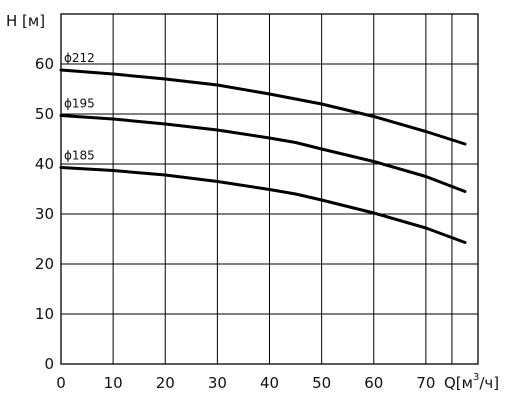 The height and width of the screenshot is (407, 523). I want to click on y-tick-label: 10, so click(44, 314).